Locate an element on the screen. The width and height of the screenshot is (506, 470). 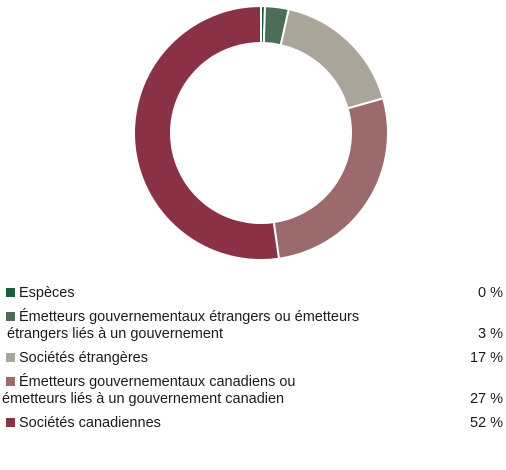
legend-label-line: étrangers liés à un gouvernement is located at coordinates (115, 334).